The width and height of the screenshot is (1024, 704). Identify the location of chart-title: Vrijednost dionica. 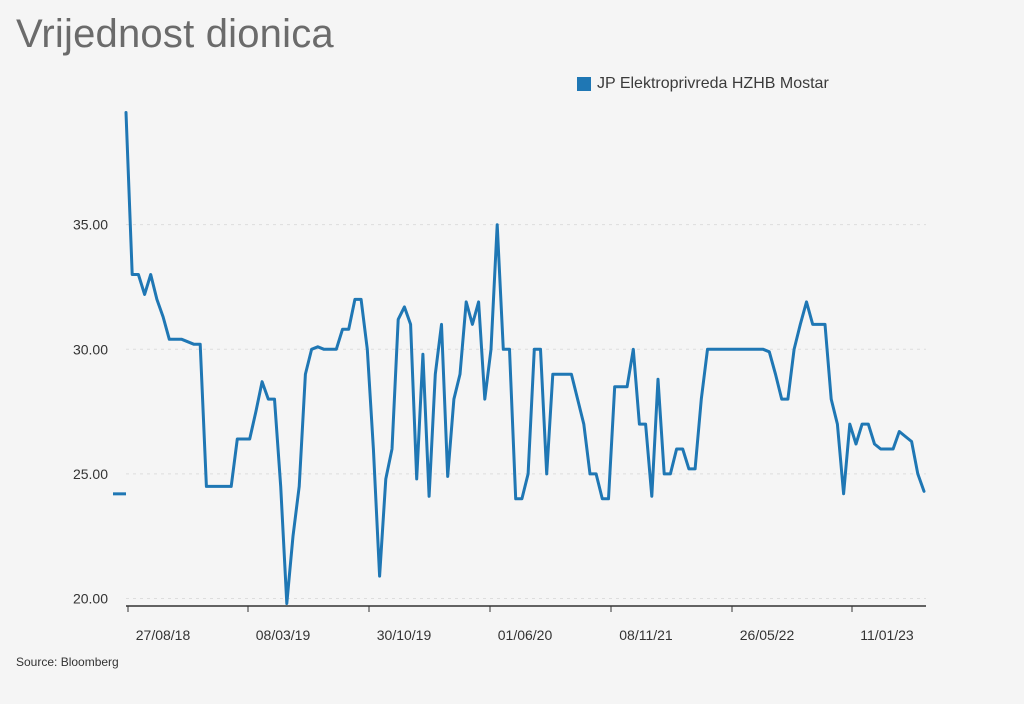
(175, 34).